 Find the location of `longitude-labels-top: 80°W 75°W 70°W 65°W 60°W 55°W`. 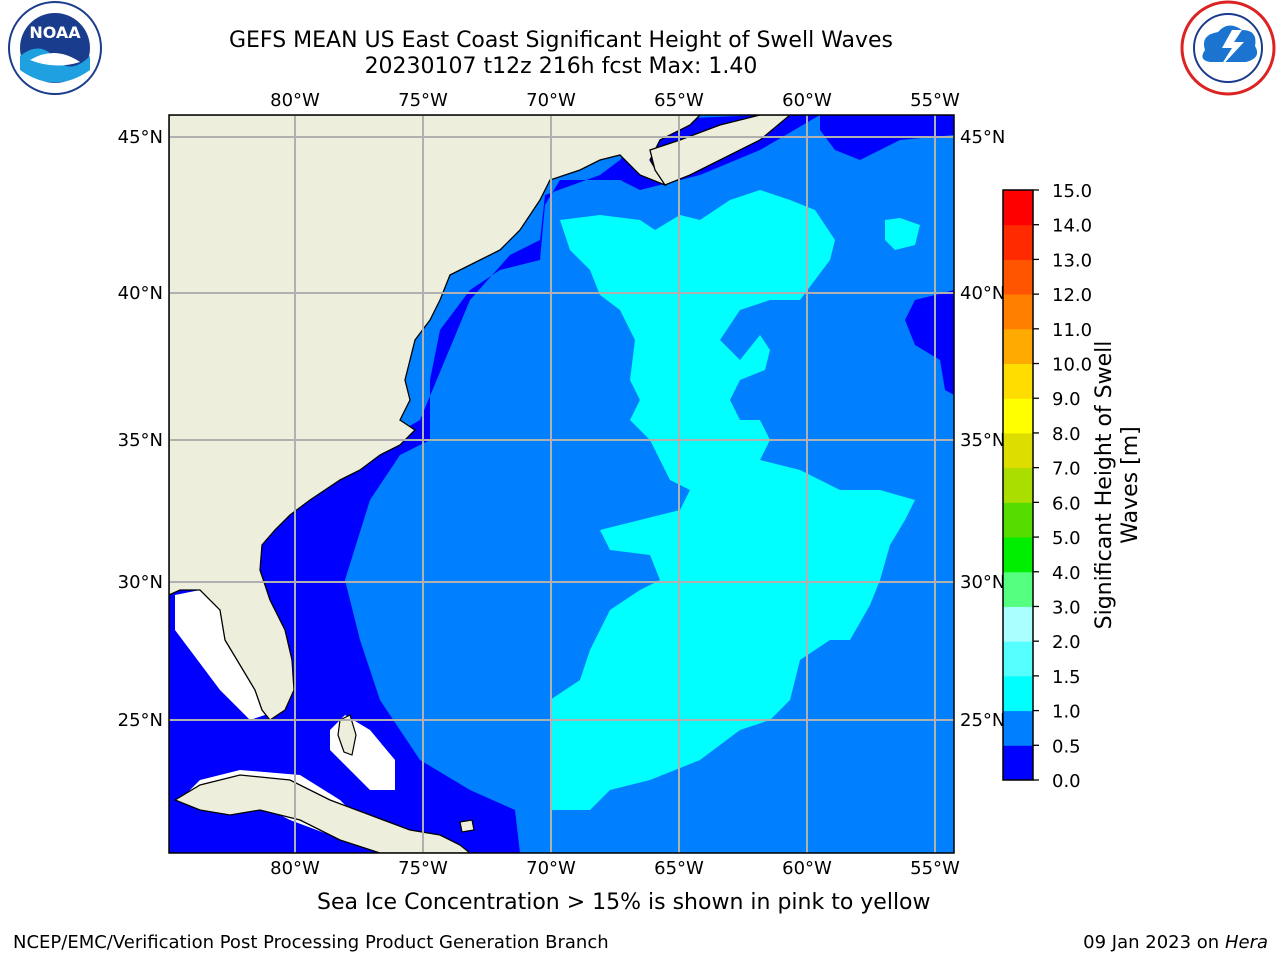

longitude-labels-top: 80°W 75°W 70°W 65°W 60°W 55°W is located at coordinates (615, 100).